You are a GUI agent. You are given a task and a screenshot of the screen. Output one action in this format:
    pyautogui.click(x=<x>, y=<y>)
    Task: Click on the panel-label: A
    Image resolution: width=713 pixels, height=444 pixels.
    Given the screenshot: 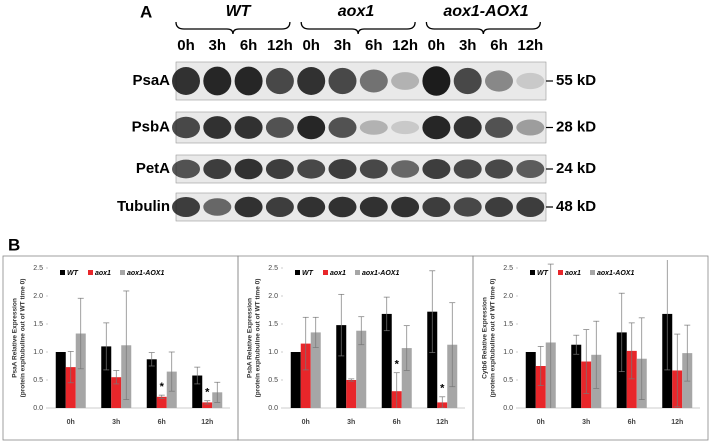 What is the action you would take?
    pyautogui.click(x=146, y=11)
    